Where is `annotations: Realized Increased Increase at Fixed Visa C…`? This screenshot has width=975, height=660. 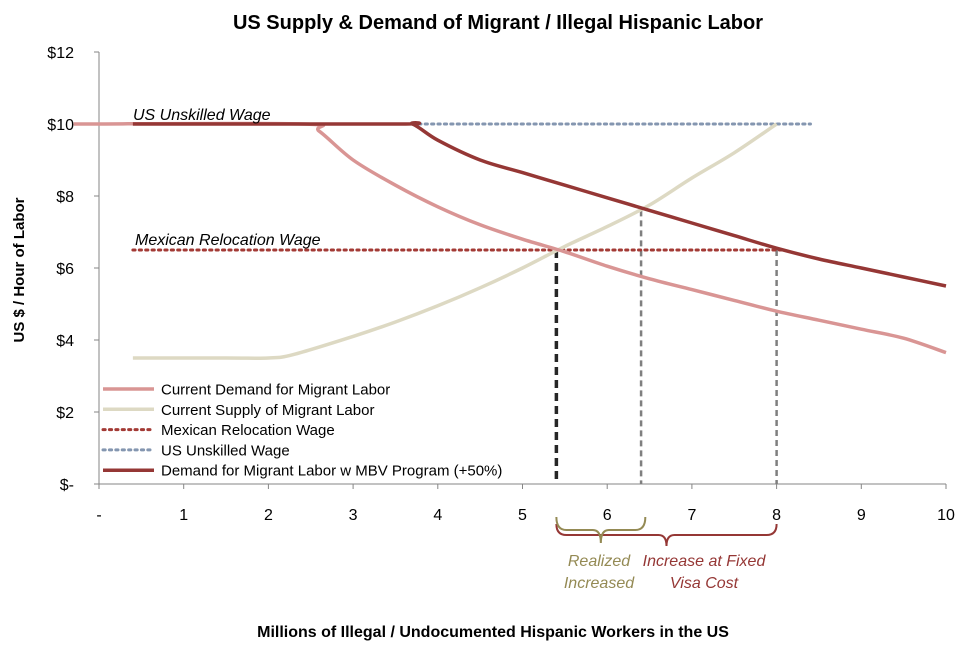 annotations: Realized Increased Increase at Fixed Visa C… is located at coordinates (666, 554).